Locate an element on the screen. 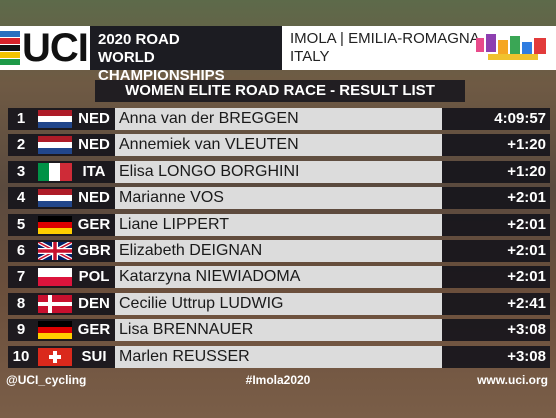  position: 6 is located at coordinates (21, 250).